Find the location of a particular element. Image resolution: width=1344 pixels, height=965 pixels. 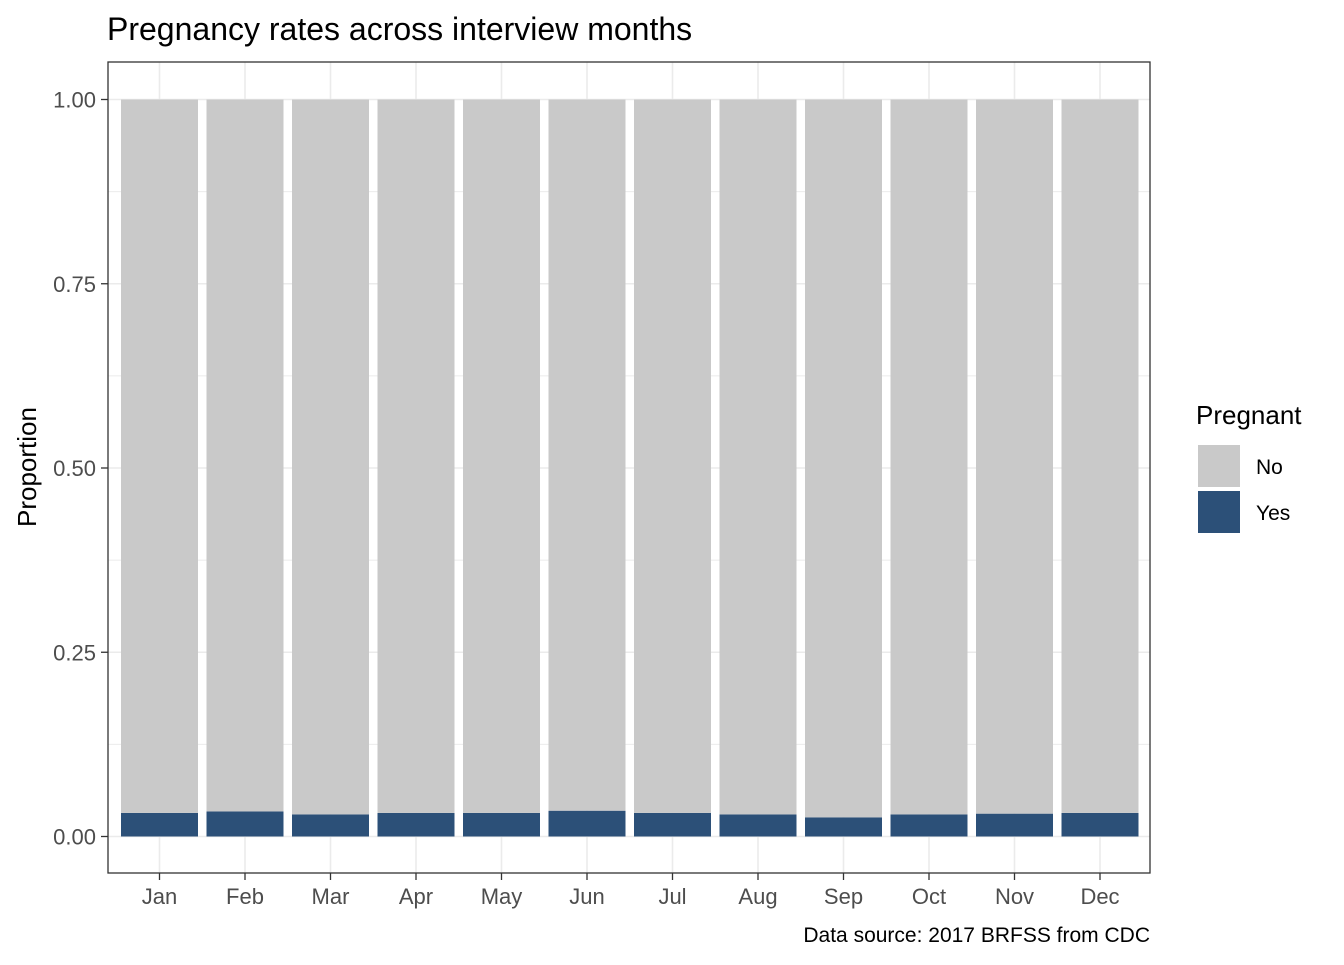

x-tick-label: Apr is located at coordinates (416, 896).